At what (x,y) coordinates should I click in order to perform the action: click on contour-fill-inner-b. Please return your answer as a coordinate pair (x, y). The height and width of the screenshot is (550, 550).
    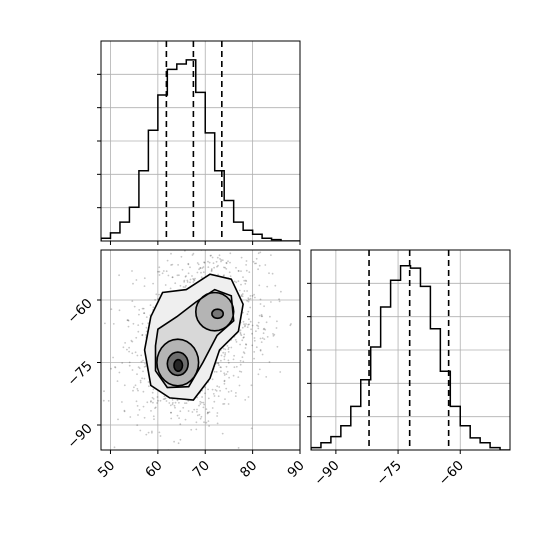
    Looking at the image, I should click on (217, 314).